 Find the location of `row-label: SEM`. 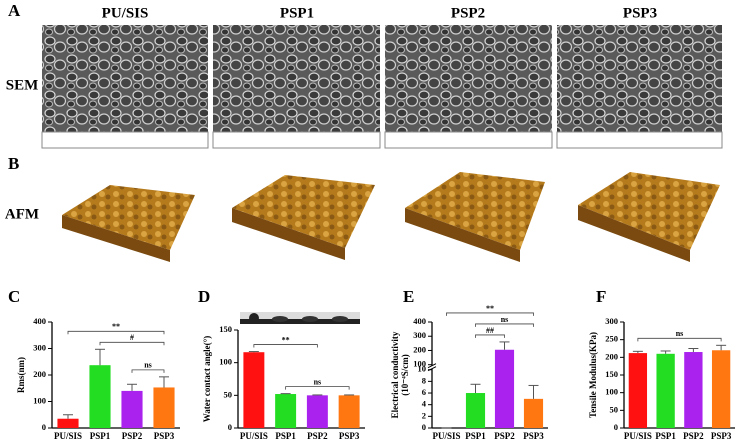

row-label: SEM is located at coordinates (22, 85).